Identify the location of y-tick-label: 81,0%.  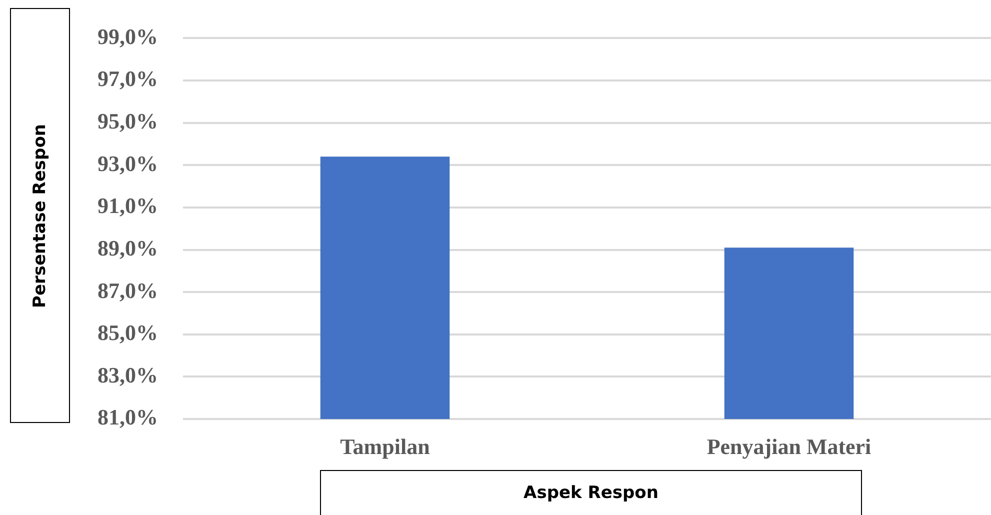
(128, 417).